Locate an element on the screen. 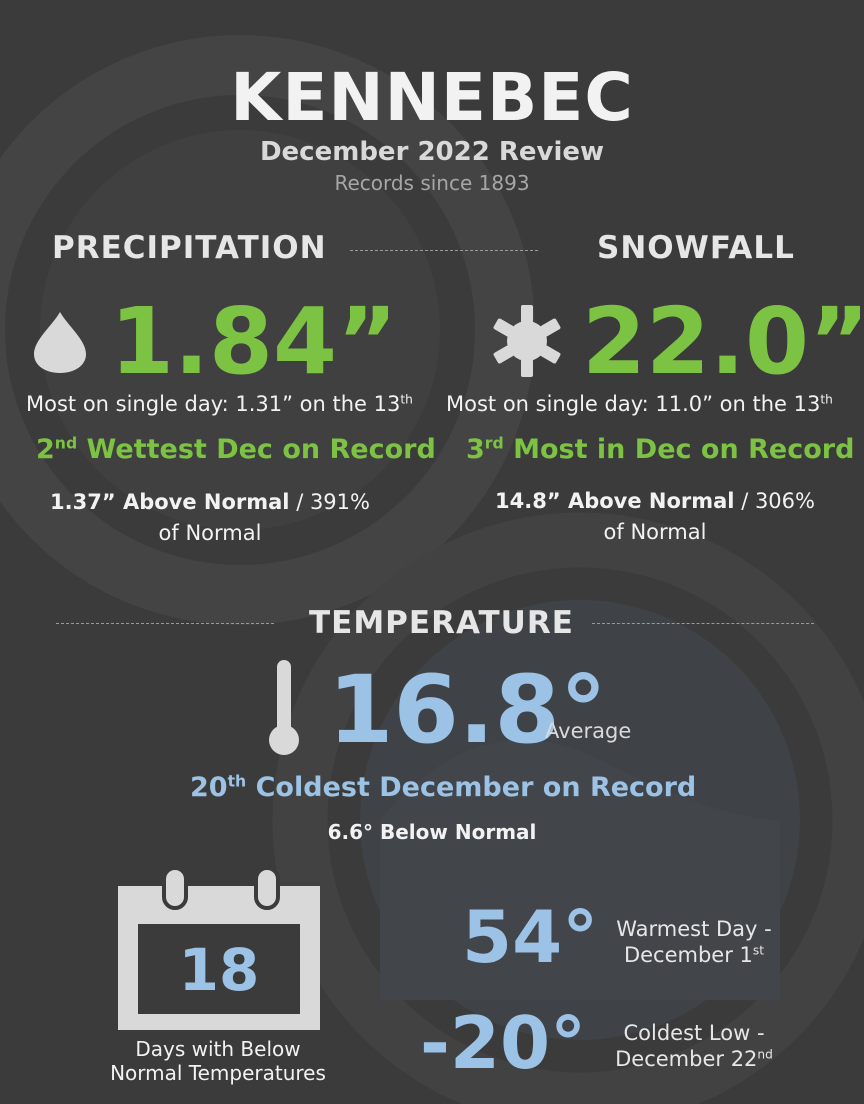 This screenshot has height=1104, width=864. precipitation-total: 1.84” is located at coordinates (254, 341).